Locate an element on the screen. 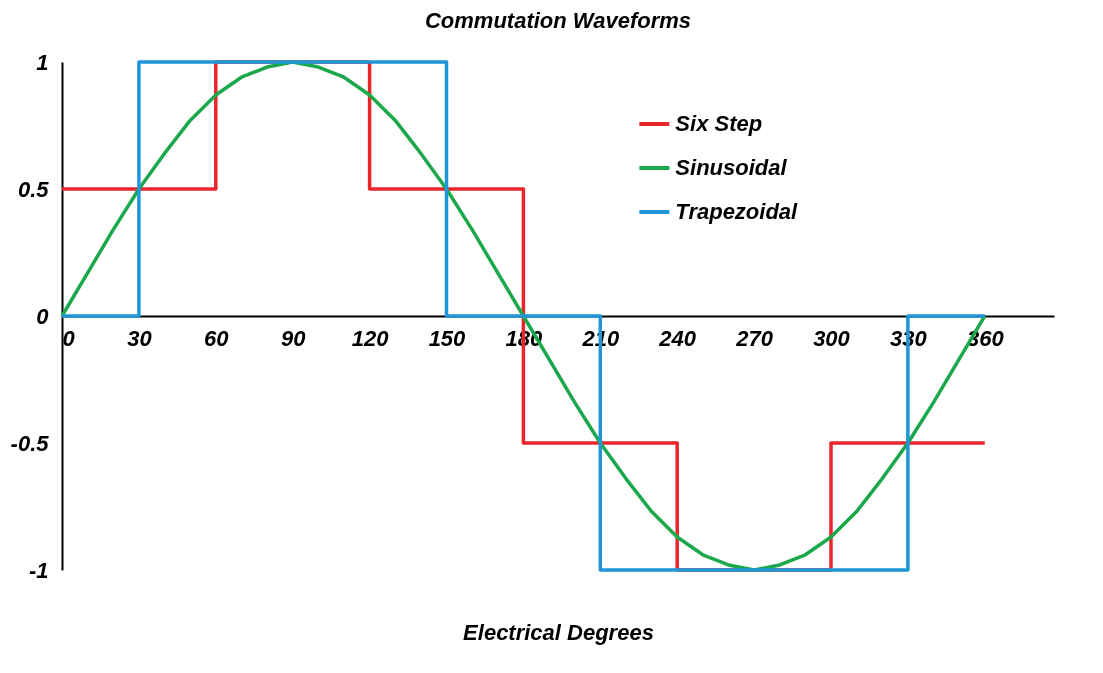  x-tick-label: 30 is located at coordinates (140, 338).